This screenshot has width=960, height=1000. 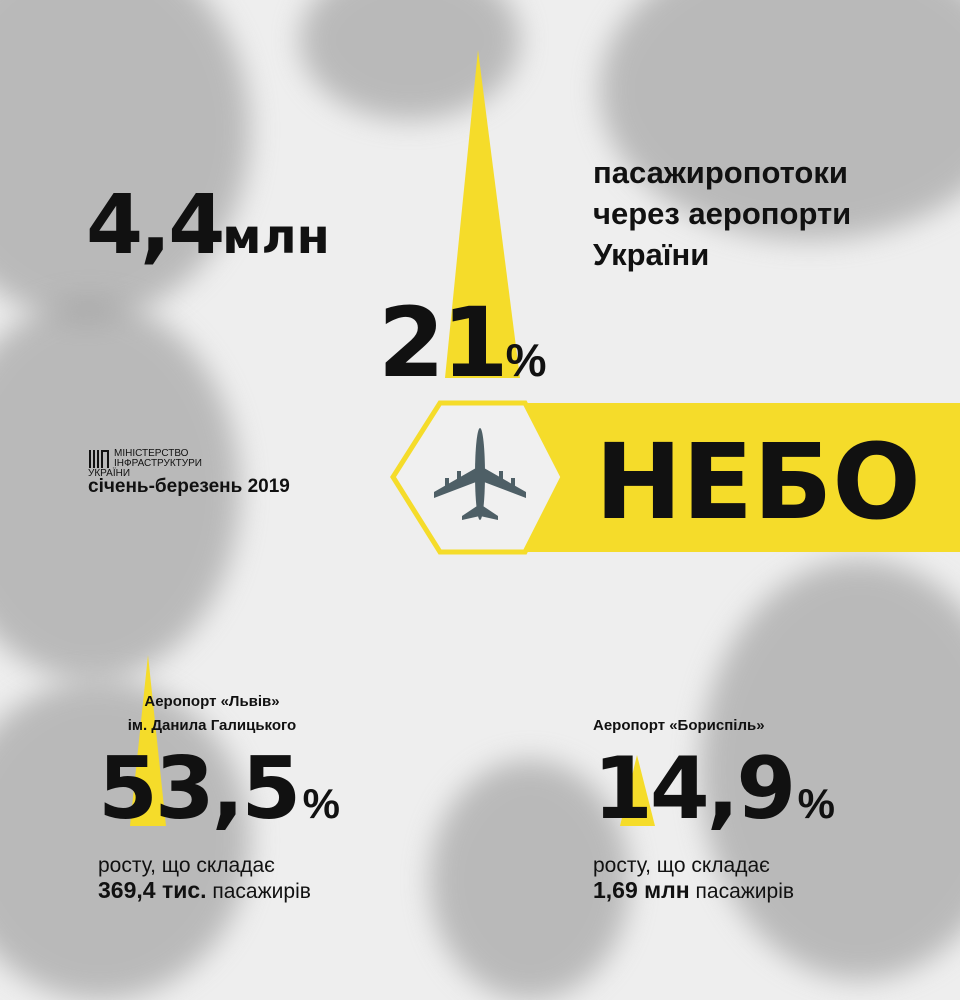 What do you see at coordinates (758, 482) in the screenshot?
I see `banner-label: НЕБО` at bounding box center [758, 482].